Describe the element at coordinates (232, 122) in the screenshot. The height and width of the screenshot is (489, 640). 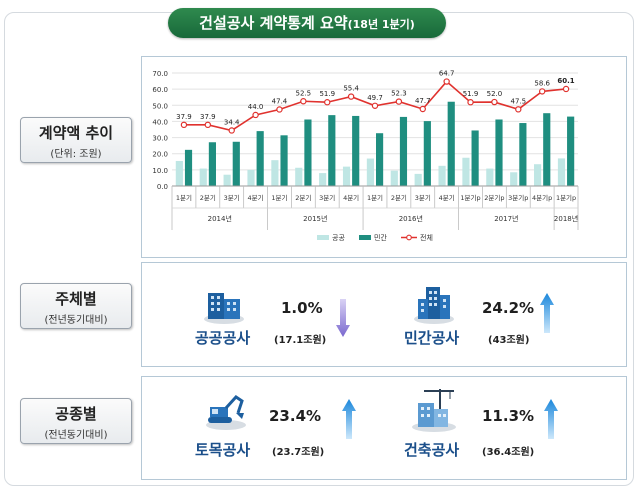
I see `total-data-label: 34.4` at that location.